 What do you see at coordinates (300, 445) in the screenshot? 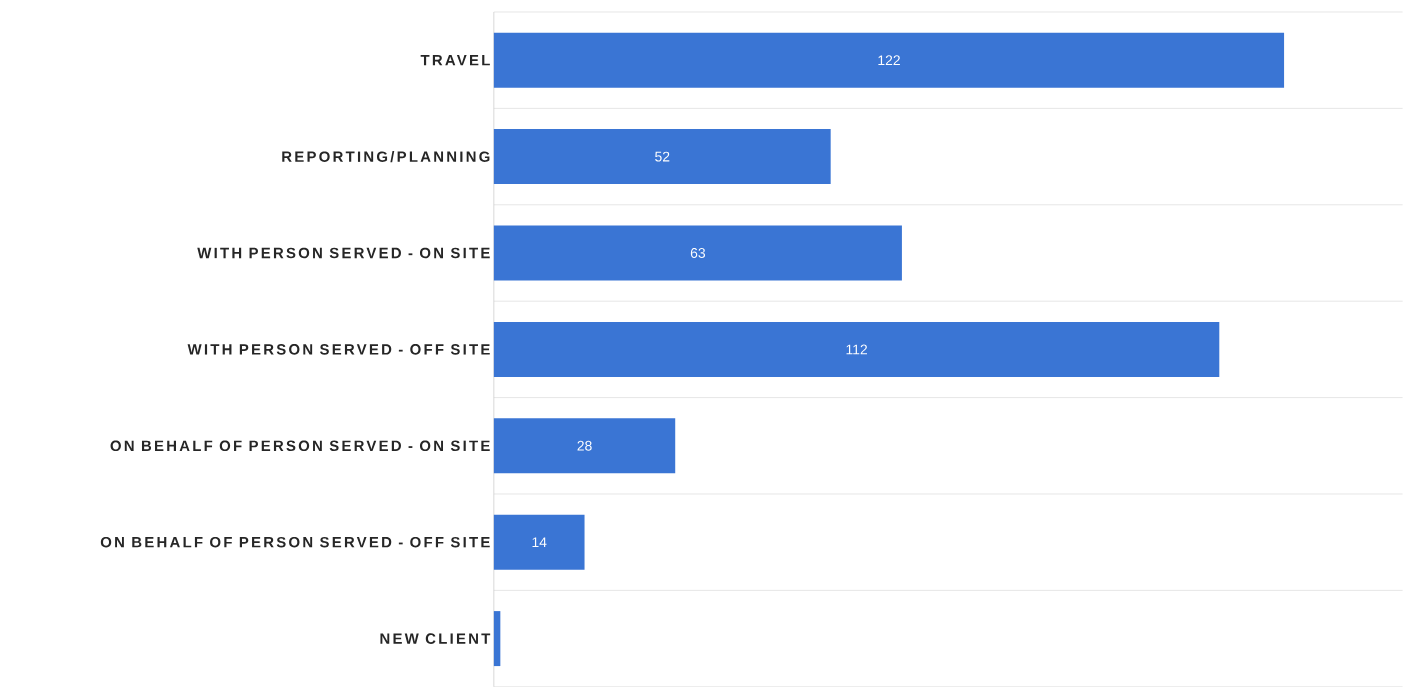
I see `y-tick-label: ON BEHALF OF PERSON SERVED - ON SITE` at bounding box center [300, 445].